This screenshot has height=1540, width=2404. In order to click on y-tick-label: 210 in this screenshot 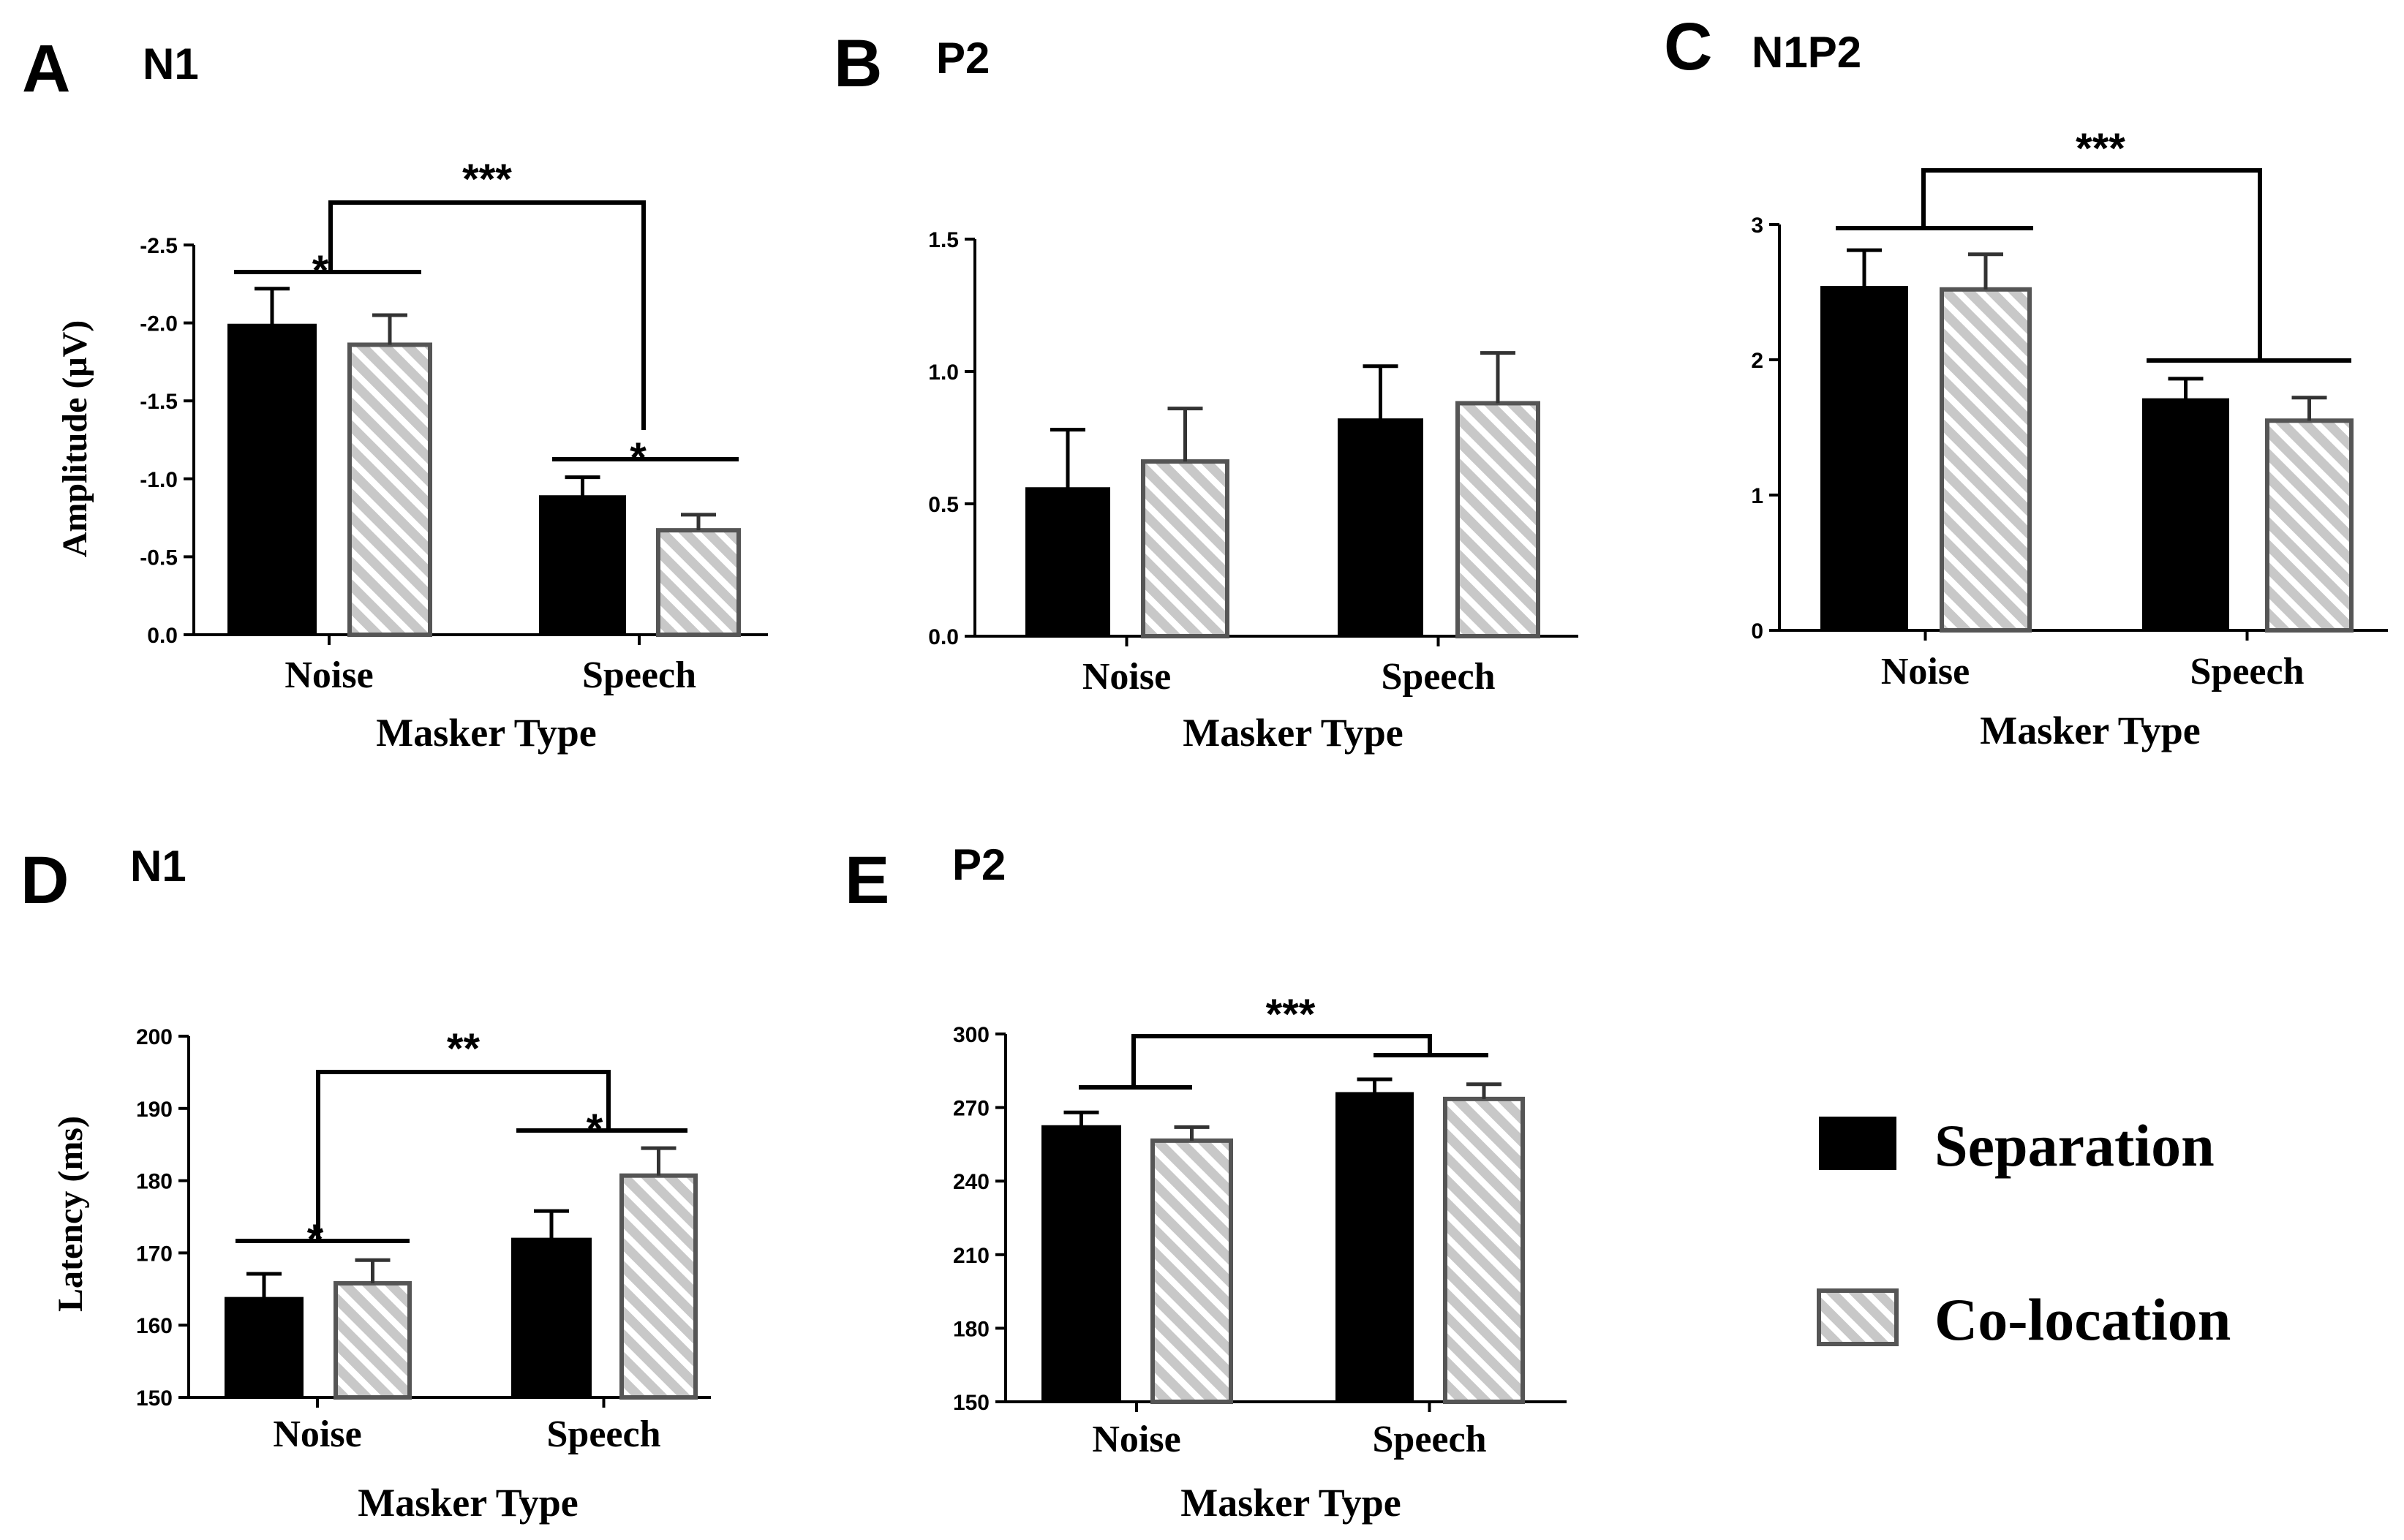, I will do `click(971, 1256)`.